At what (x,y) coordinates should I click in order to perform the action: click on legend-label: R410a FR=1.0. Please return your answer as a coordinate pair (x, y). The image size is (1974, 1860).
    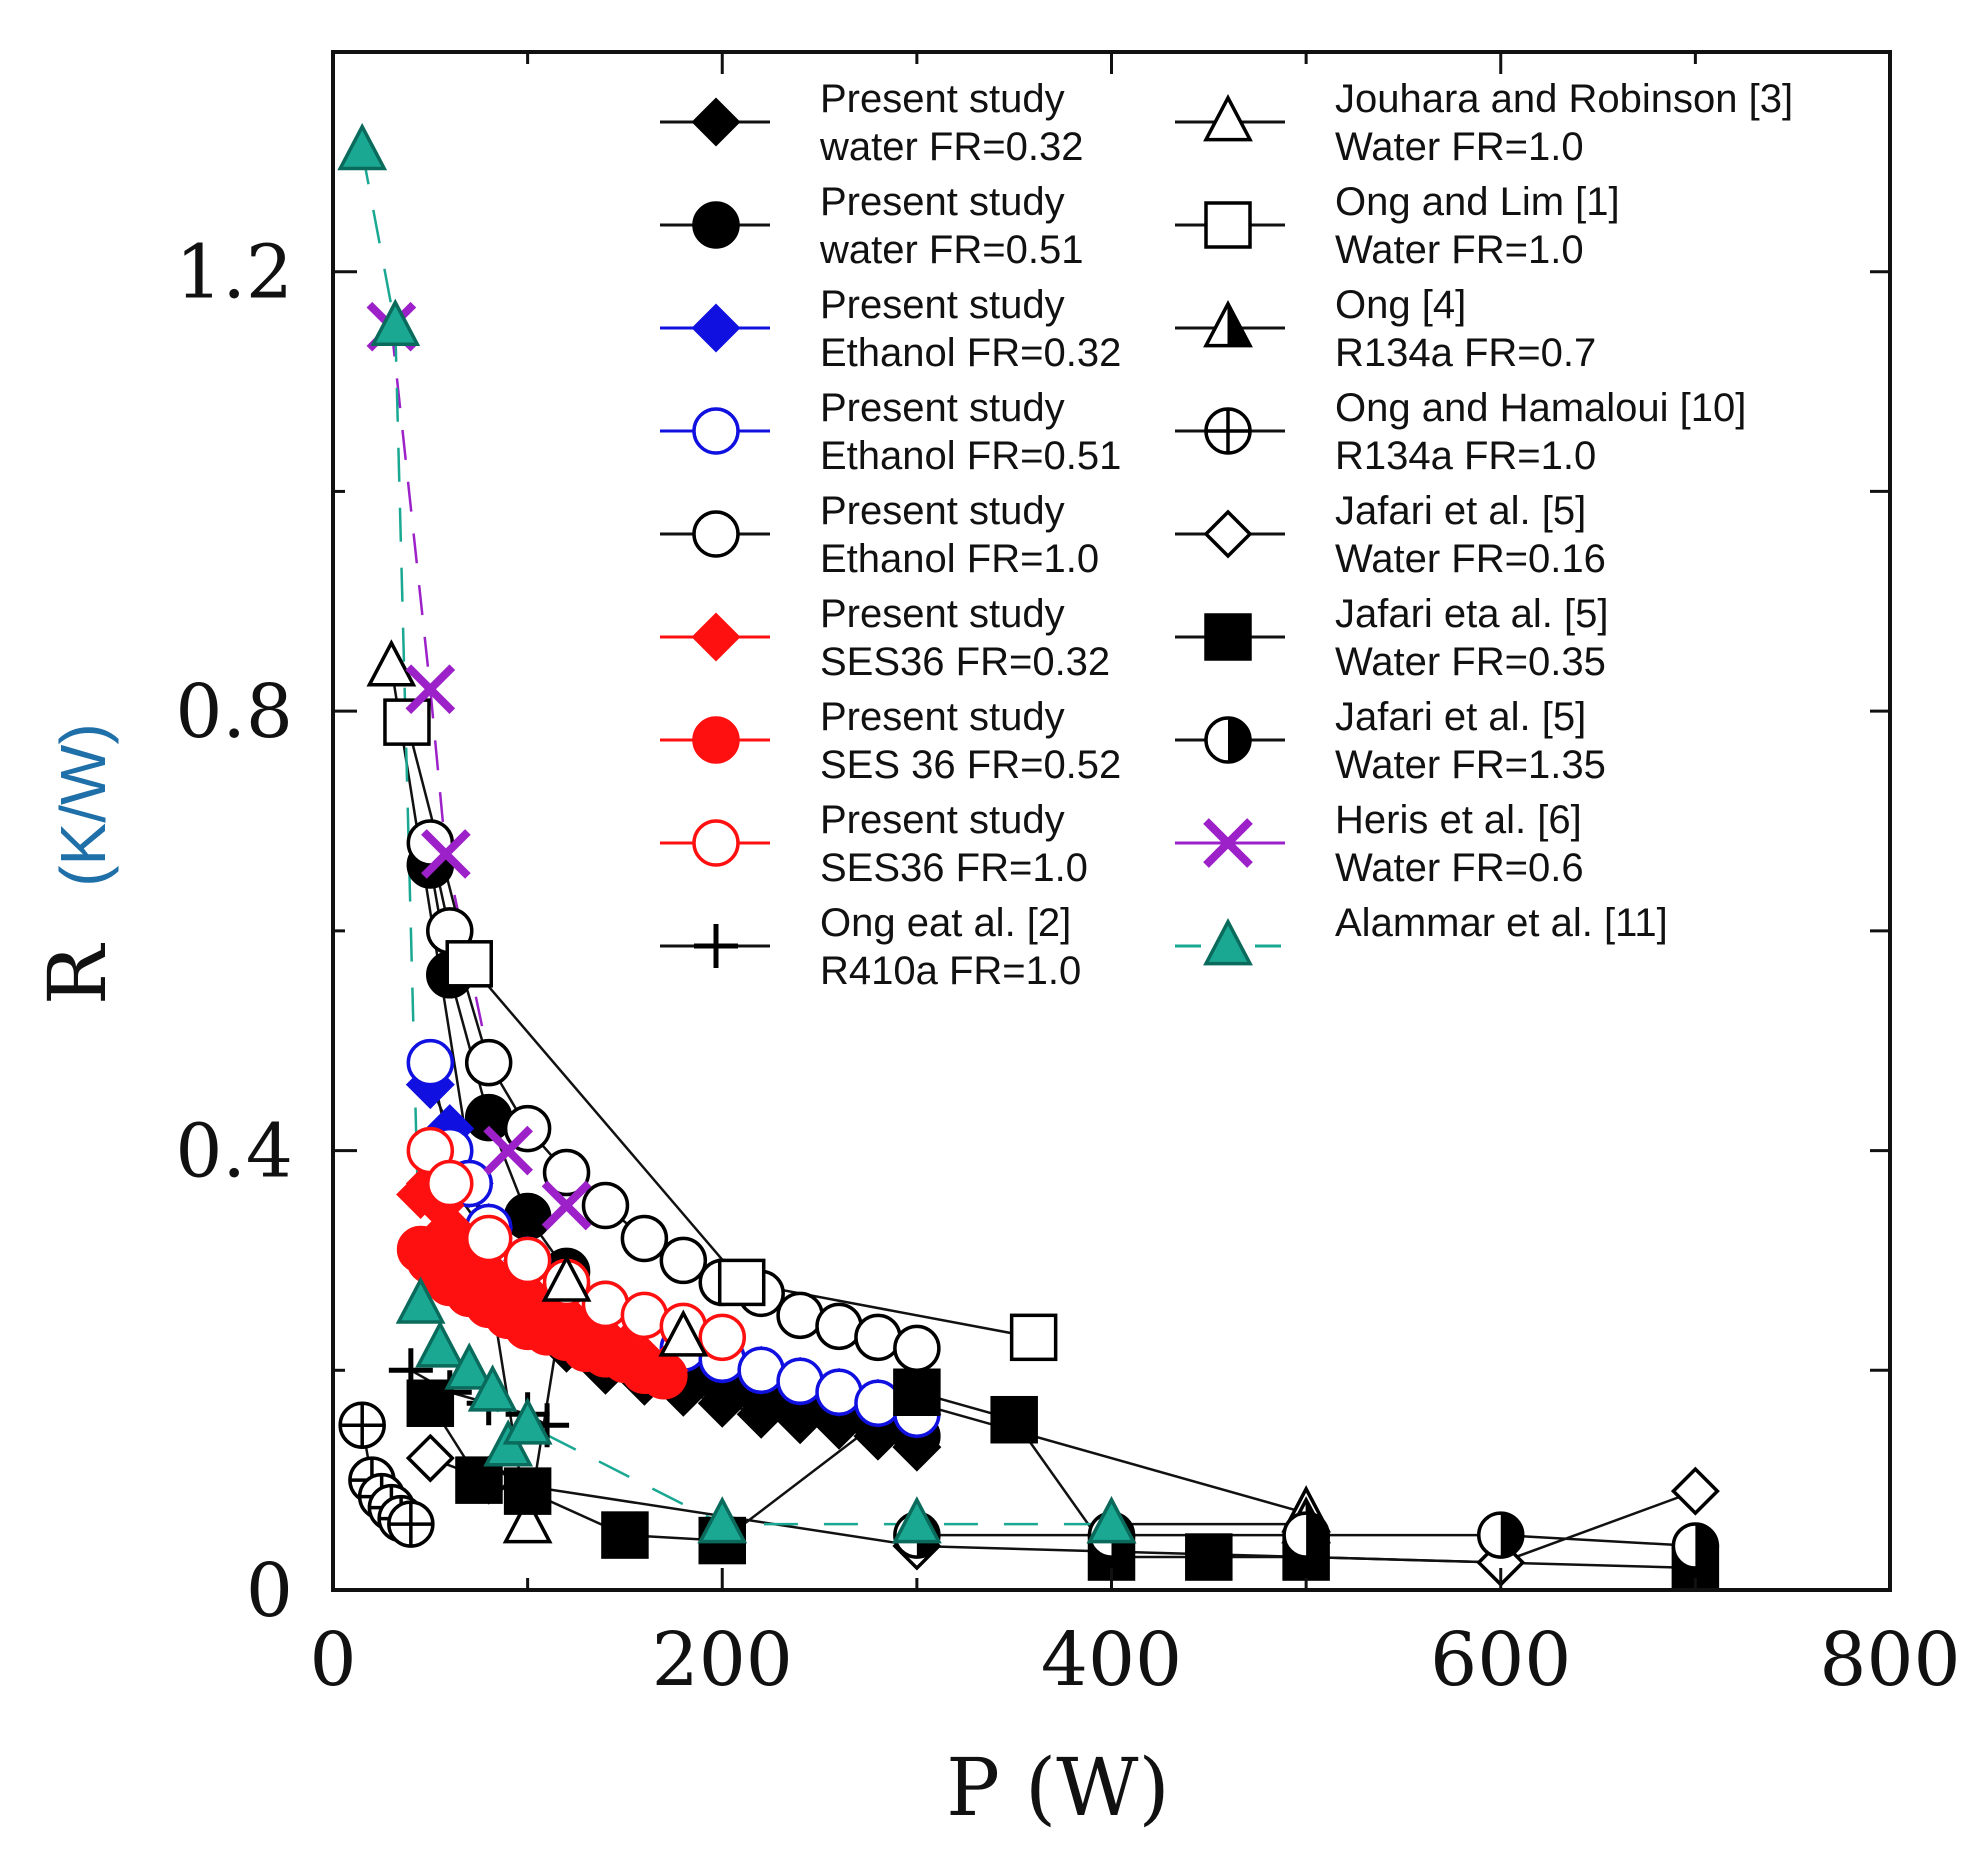
    Looking at the image, I should click on (950, 971).